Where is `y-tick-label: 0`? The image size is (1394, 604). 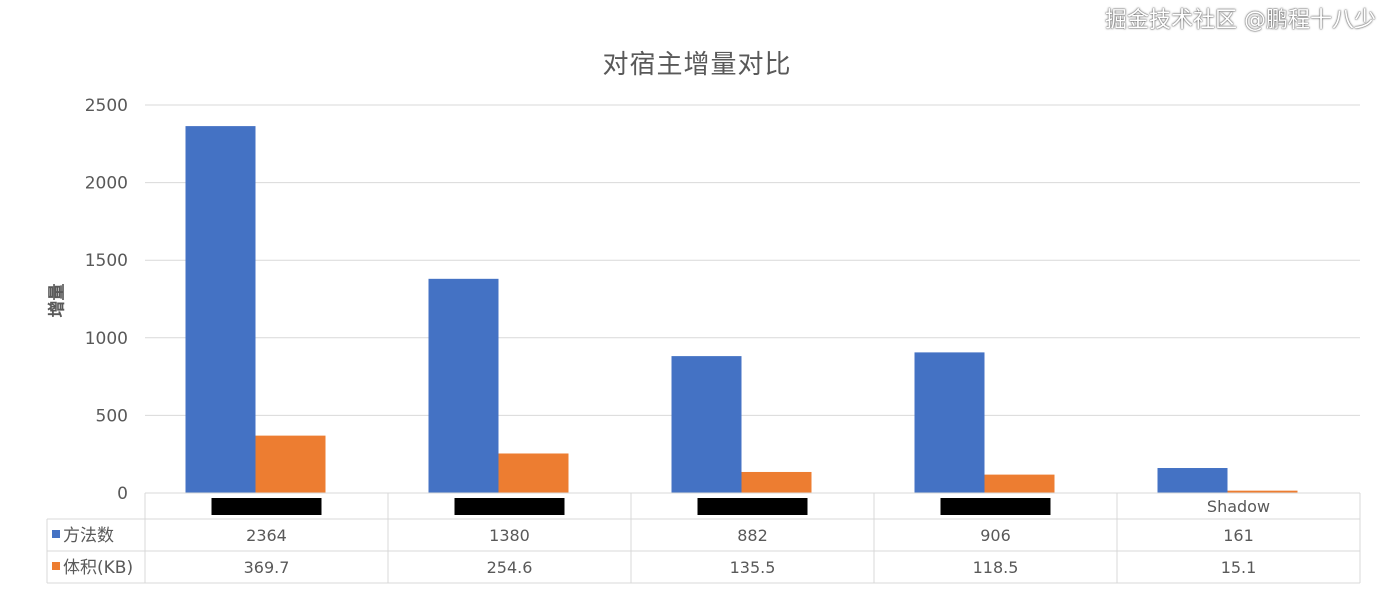 y-tick-label: 0 is located at coordinates (122, 494).